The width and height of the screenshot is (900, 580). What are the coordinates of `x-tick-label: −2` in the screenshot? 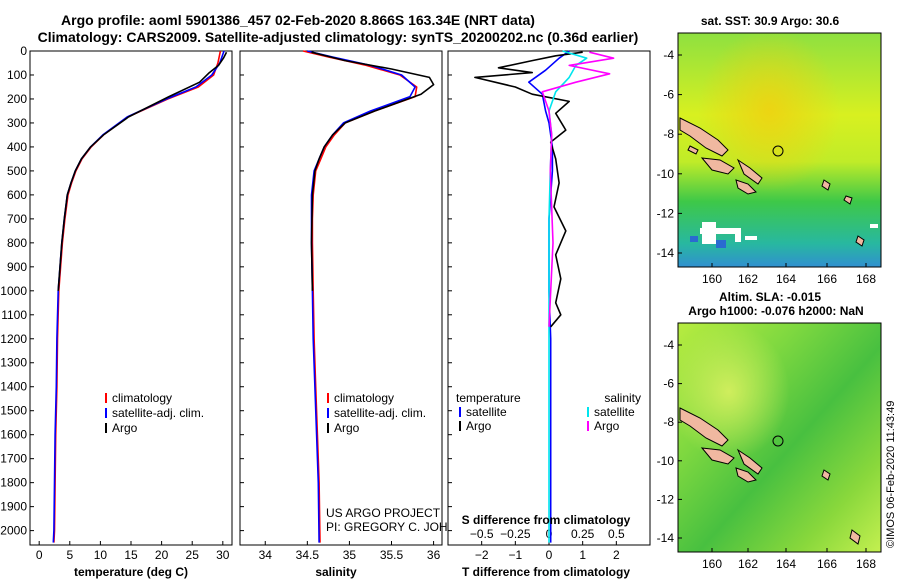 It's located at (482, 555).